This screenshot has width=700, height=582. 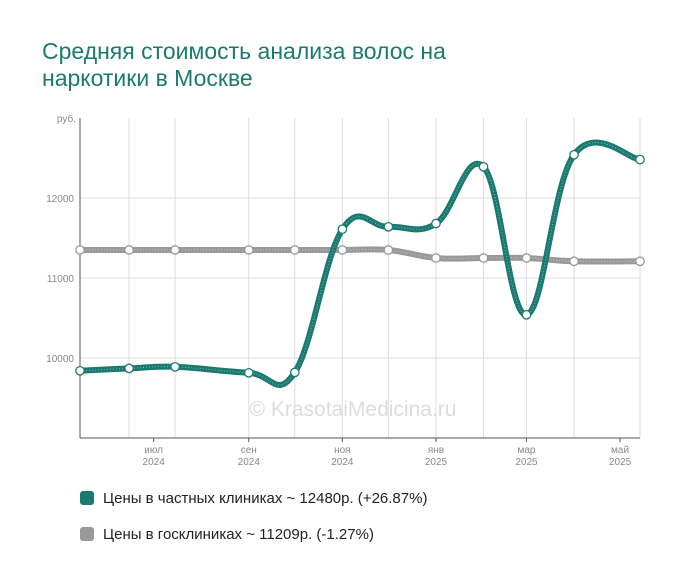 I want to click on x-tick-month: мар, so click(x=526, y=450).